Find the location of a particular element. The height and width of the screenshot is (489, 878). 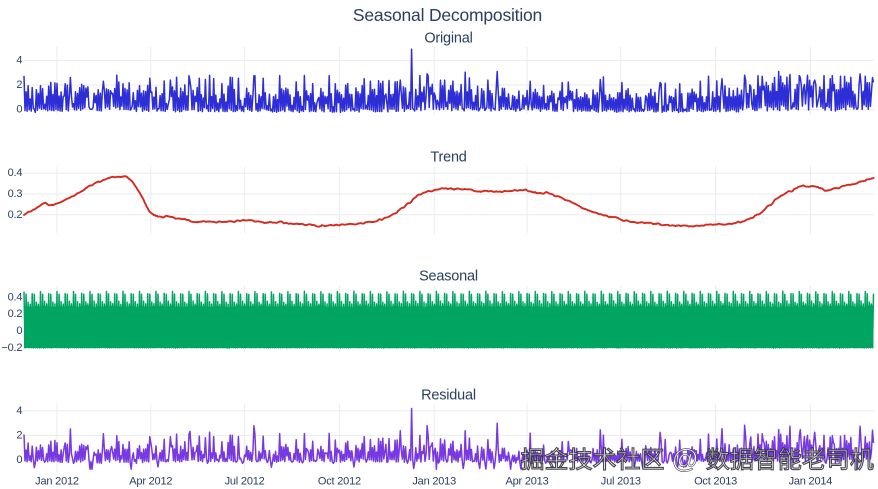

svg-text: Apr 2012 is located at coordinates (150, 482).